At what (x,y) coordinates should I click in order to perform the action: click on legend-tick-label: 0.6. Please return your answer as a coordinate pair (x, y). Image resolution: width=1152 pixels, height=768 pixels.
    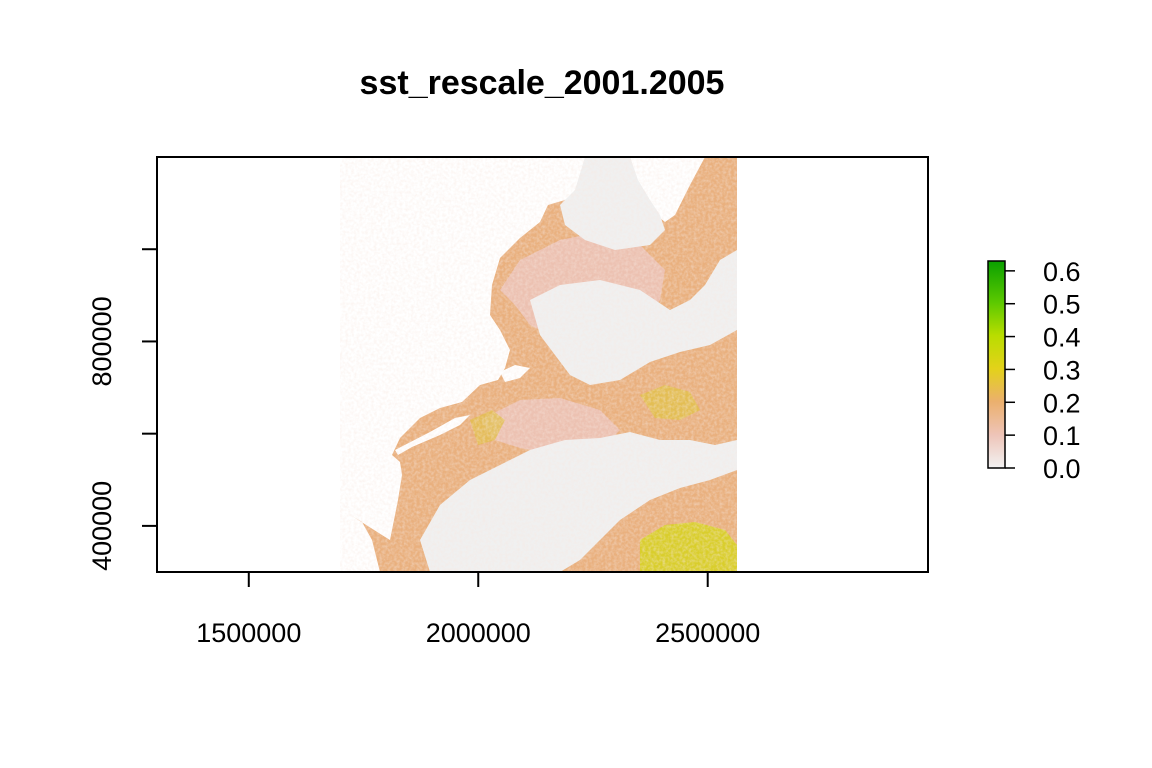
    Looking at the image, I should click on (1062, 272).